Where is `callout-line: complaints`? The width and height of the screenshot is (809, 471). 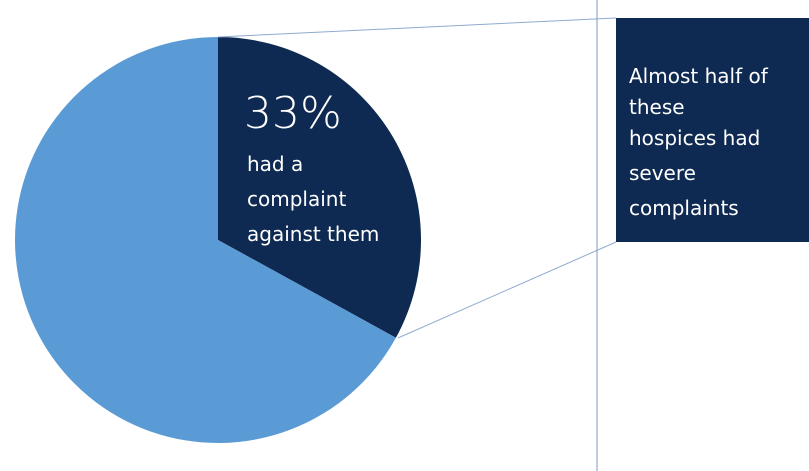
callout-line: complaints is located at coordinates (684, 208).